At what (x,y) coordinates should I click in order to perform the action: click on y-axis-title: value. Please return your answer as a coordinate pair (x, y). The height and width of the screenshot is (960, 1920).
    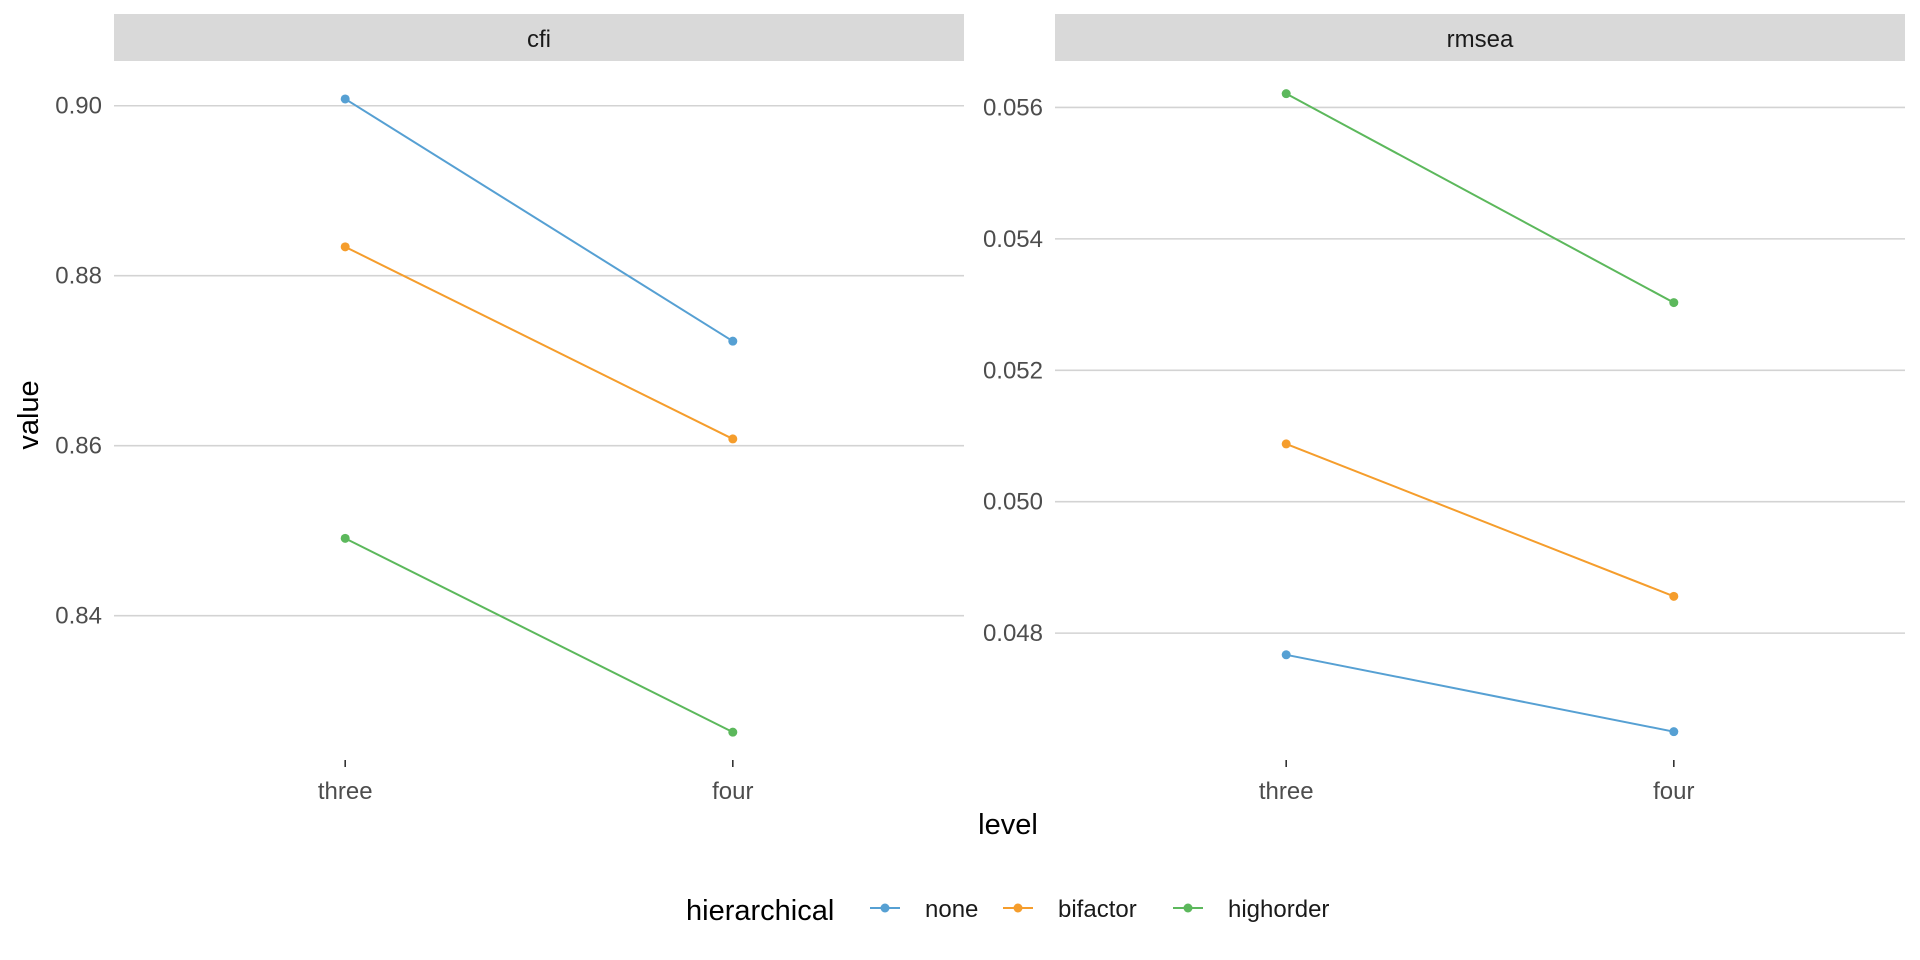
    Looking at the image, I should click on (29, 414).